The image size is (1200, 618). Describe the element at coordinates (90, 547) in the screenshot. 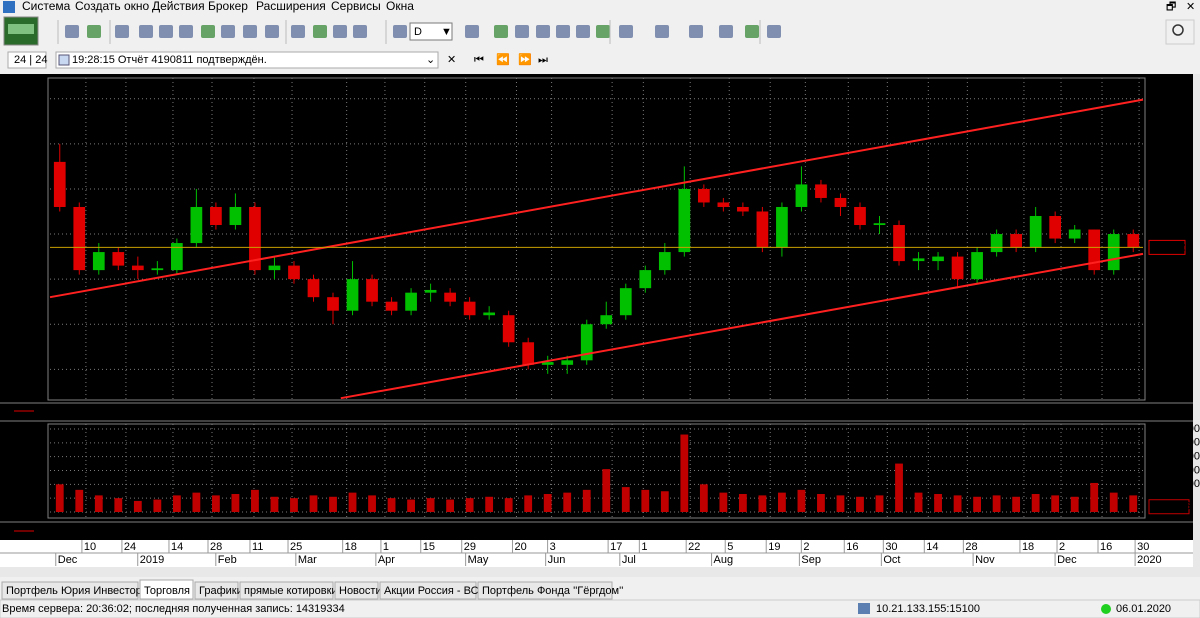

I see `x-tick-label: 10` at that location.